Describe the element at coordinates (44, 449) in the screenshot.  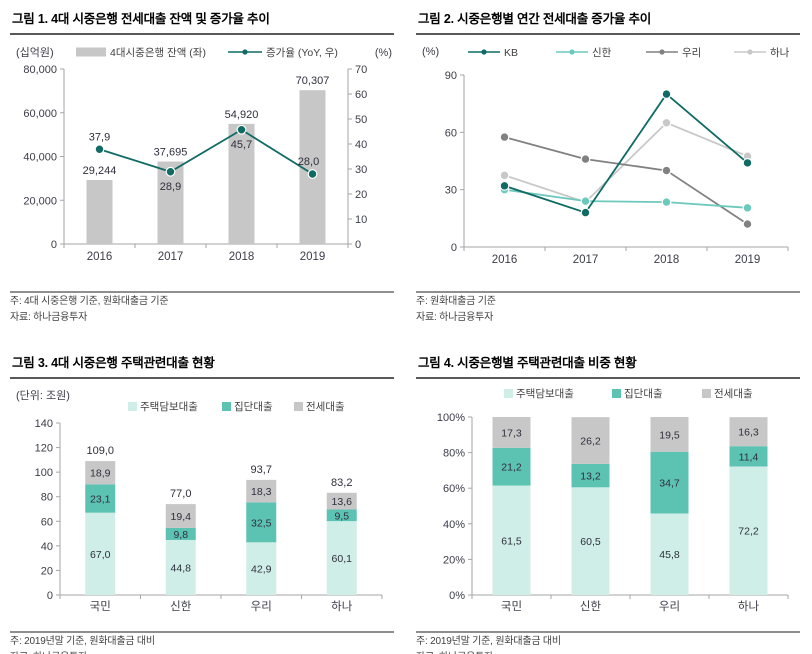
I see `chart-text: 120` at that location.